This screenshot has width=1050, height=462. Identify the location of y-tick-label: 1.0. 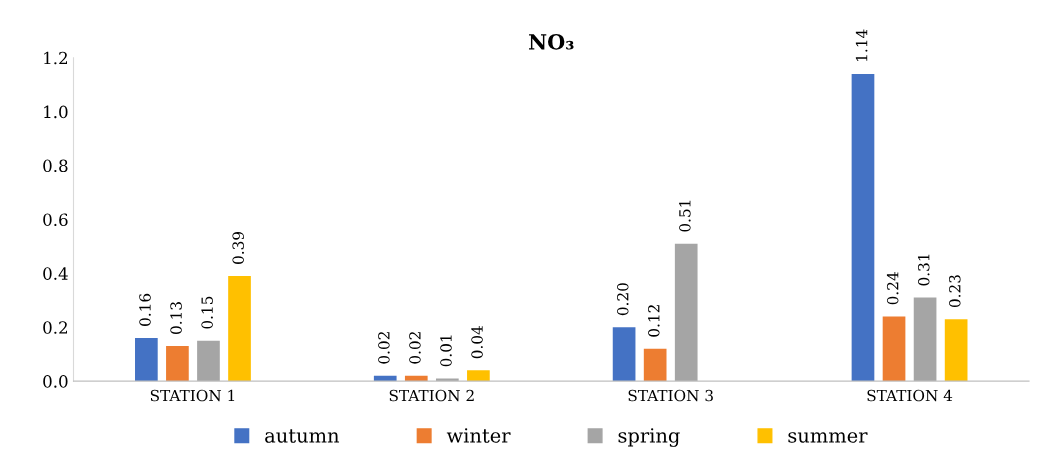
(56, 112).